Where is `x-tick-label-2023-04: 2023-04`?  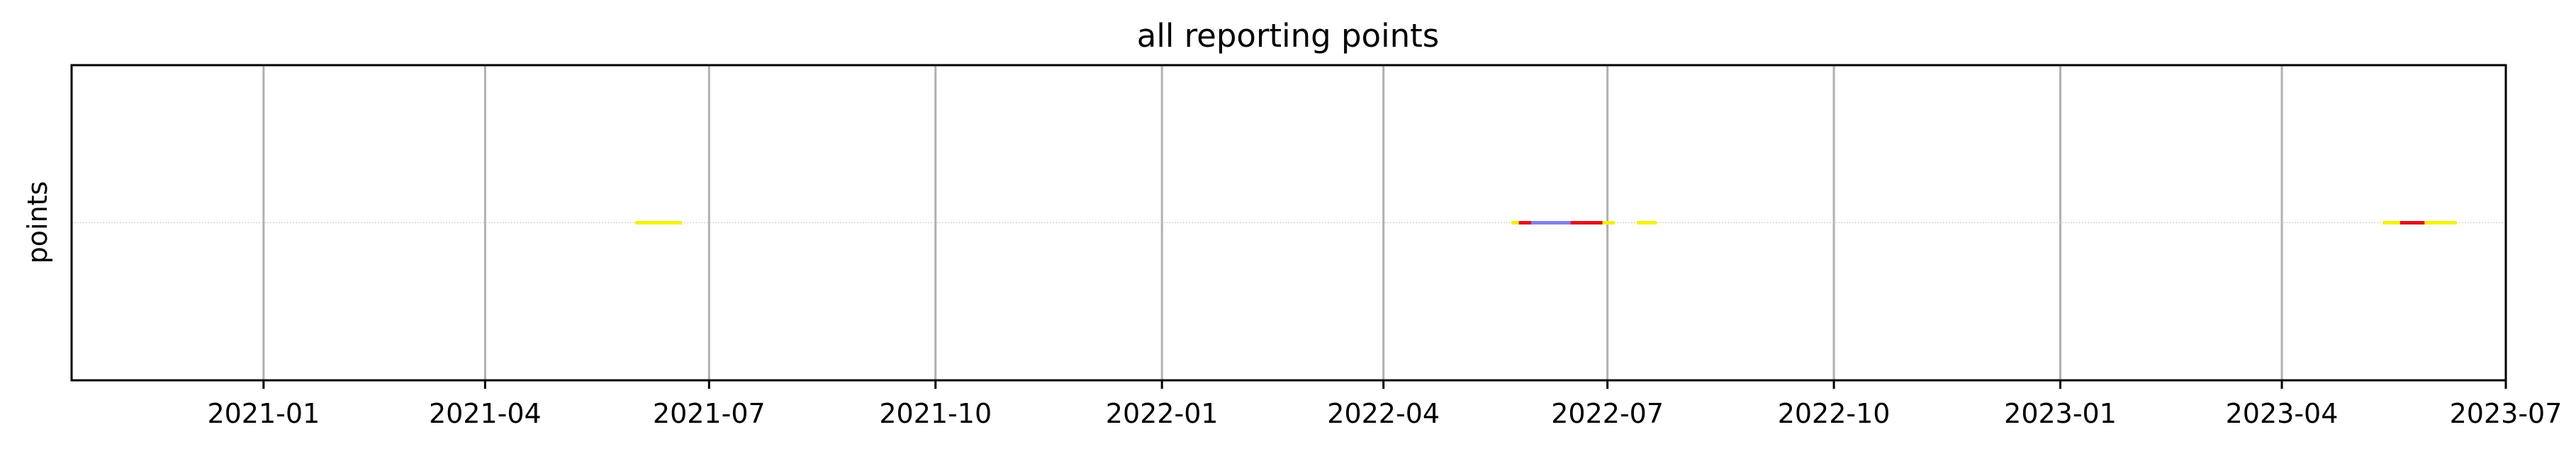
x-tick-label-2023-04: 2023-04 is located at coordinates (2282, 414).